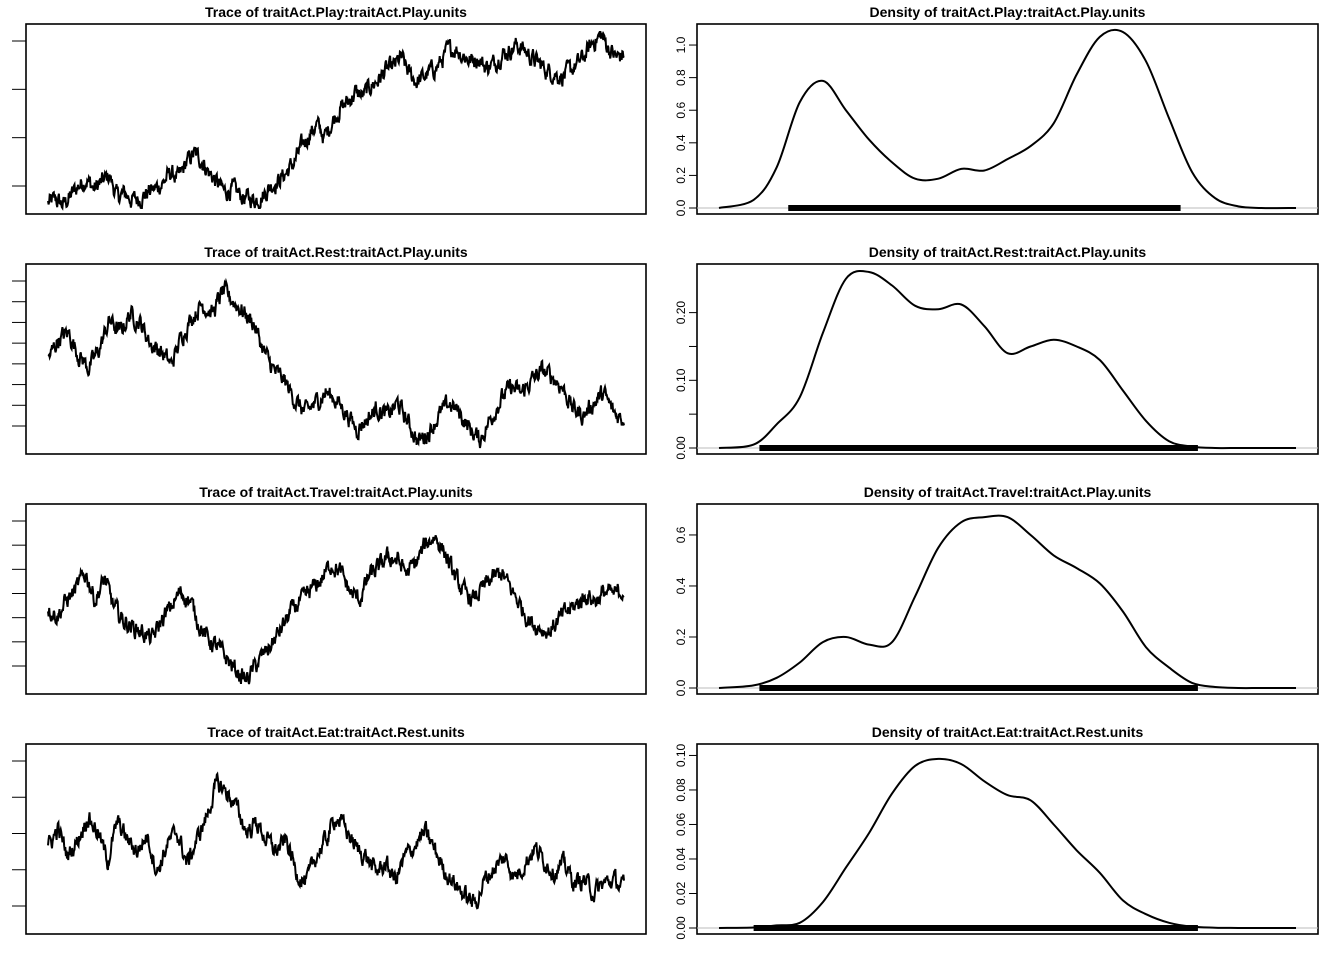 This screenshot has width=1344, height=960. What do you see at coordinates (681, 790) in the screenshot?
I see `y-tick-label: 0.08` at bounding box center [681, 790].